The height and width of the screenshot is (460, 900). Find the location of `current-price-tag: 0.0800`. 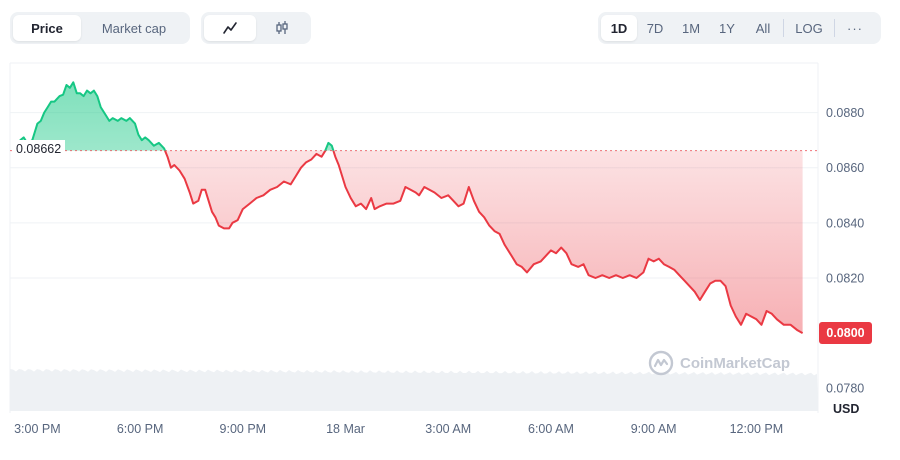

current-price-tag: 0.0800 is located at coordinates (845, 333).